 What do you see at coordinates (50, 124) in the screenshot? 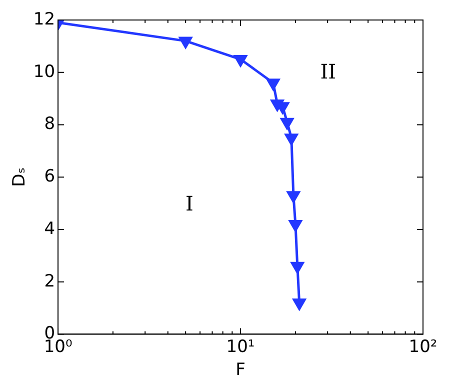
I see `y-tick-label: 8` at bounding box center [50, 124].